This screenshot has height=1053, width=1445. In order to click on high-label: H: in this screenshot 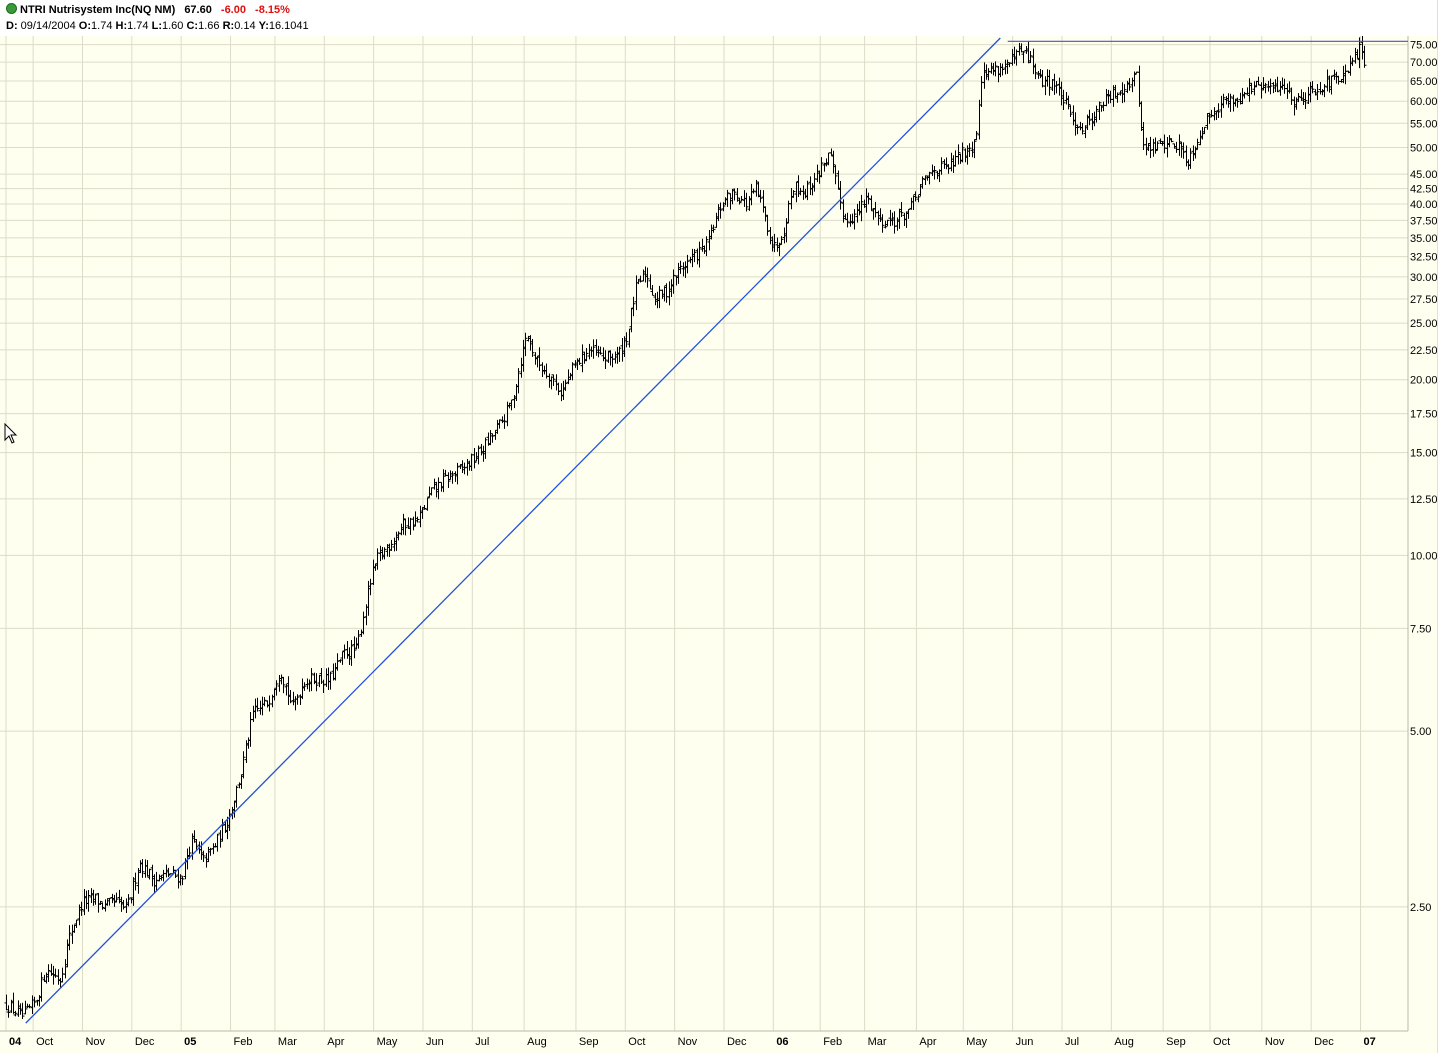, I will do `click(121, 26)`.